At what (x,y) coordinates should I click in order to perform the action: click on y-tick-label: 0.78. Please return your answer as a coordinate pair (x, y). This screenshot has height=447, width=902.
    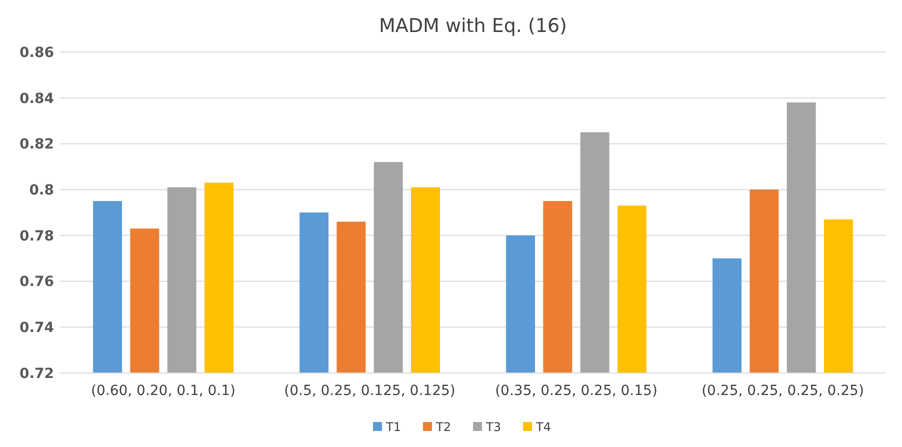
    Looking at the image, I should click on (36, 236).